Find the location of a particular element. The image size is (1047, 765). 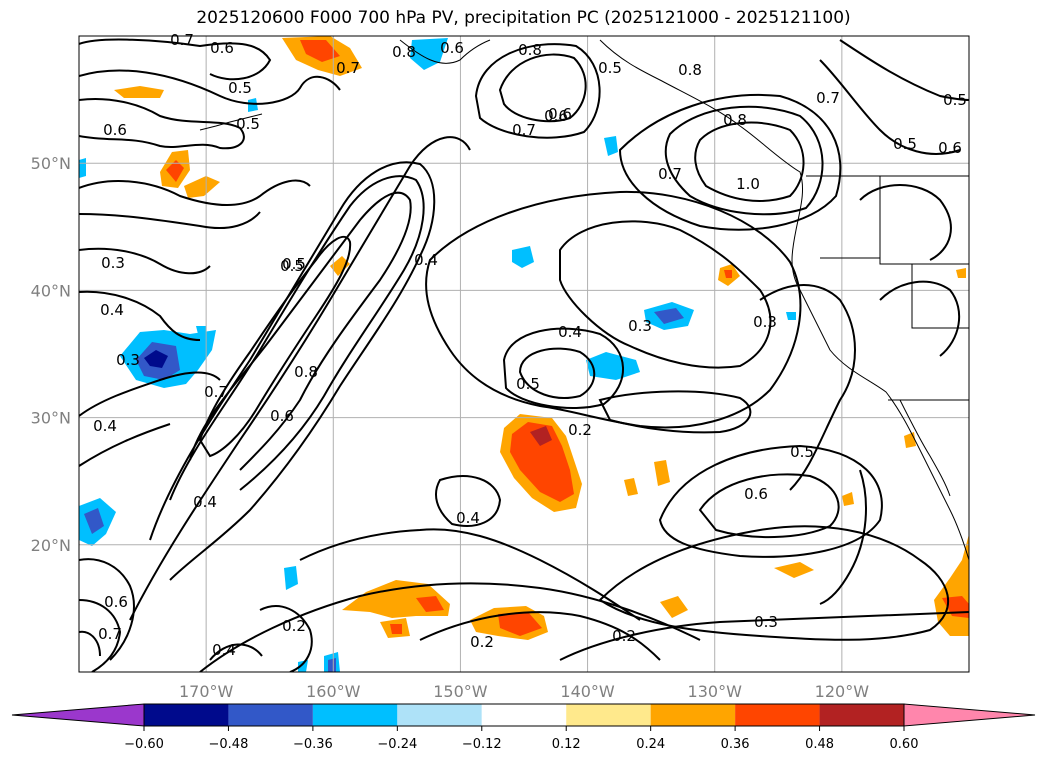

coastline-alaska is located at coordinates (445, 51).